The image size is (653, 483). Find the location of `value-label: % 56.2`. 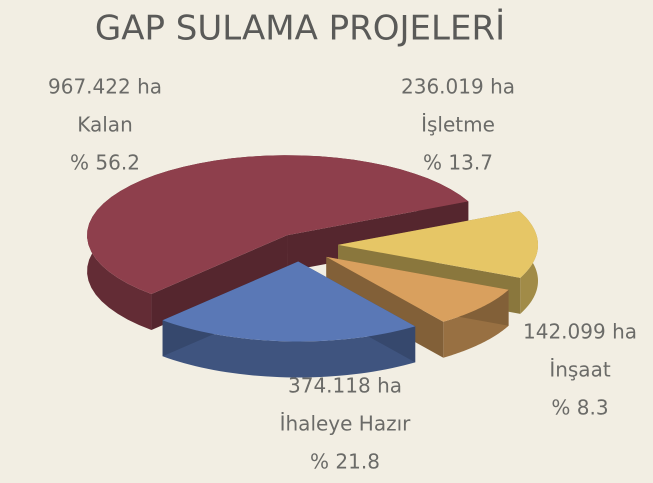

value-label: % 56.2 is located at coordinates (105, 163).